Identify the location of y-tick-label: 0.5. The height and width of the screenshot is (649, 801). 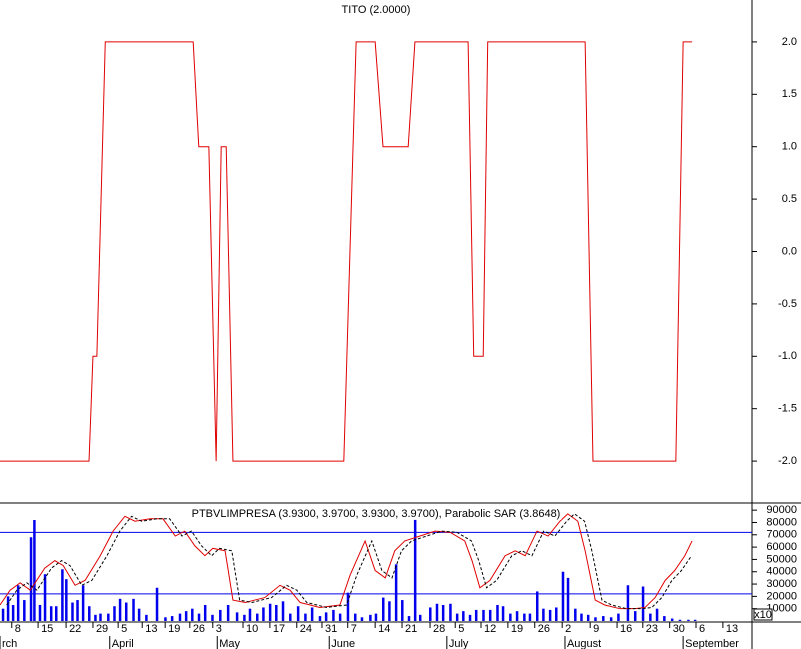
(789, 199).